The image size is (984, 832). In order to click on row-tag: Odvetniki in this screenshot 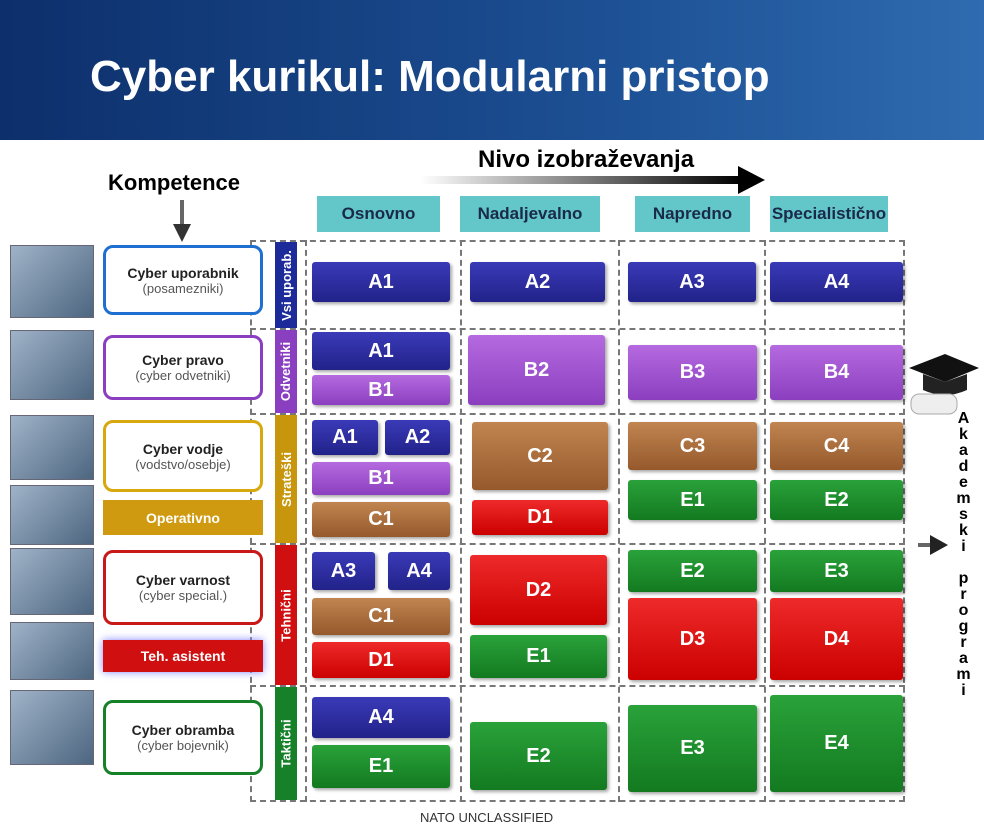, I will do `click(286, 371)`.